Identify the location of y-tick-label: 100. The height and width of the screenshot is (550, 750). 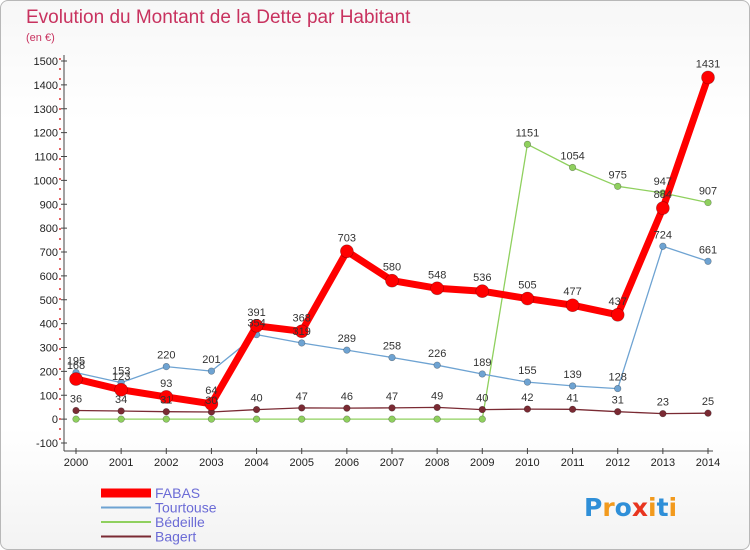
(49, 396).